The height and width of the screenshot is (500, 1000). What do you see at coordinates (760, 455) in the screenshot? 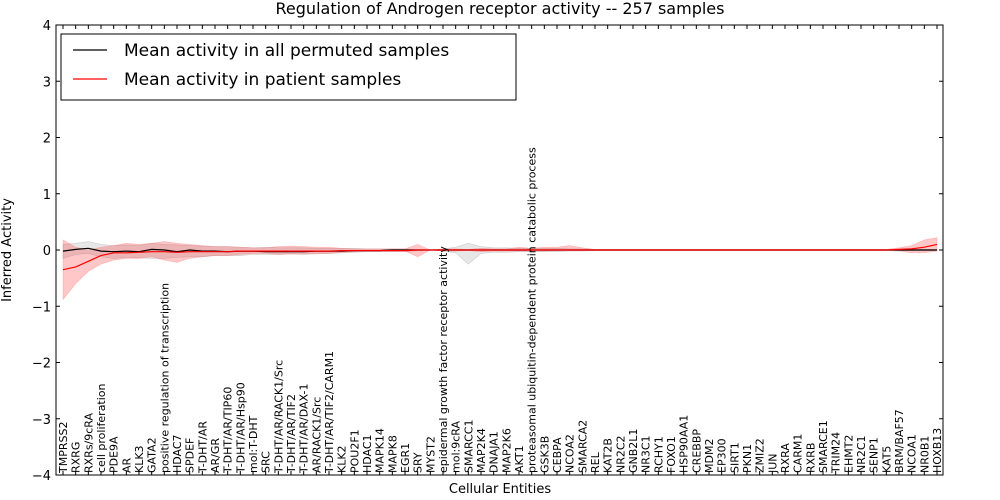
I see `category-label: ZMIZ2` at bounding box center [760, 455].